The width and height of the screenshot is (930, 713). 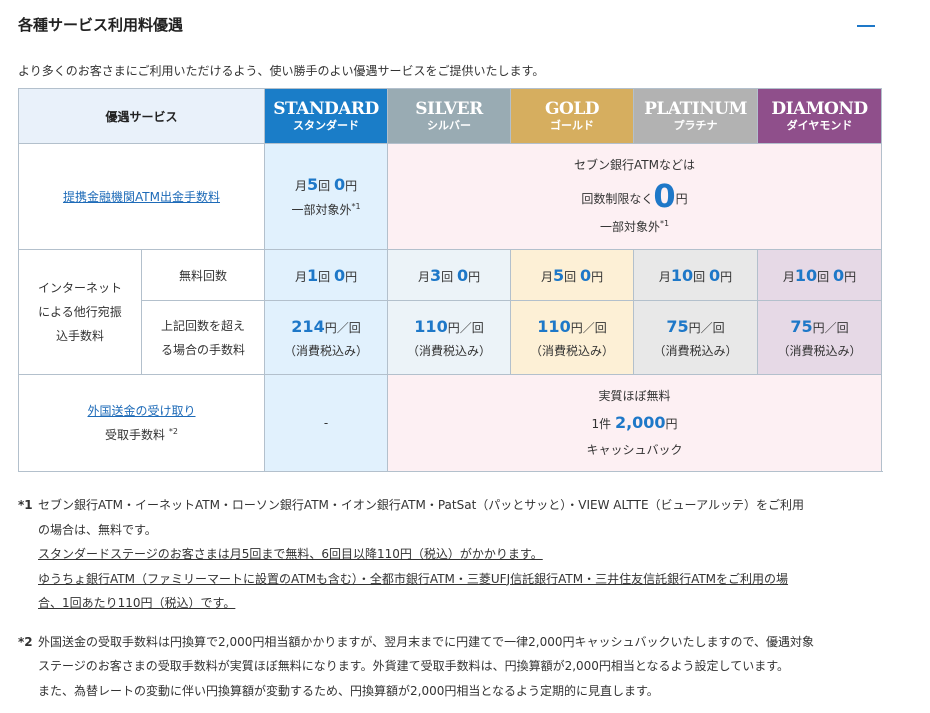 I want to click on foreign-others-line3: キャッシュバック, so click(x=634, y=449).